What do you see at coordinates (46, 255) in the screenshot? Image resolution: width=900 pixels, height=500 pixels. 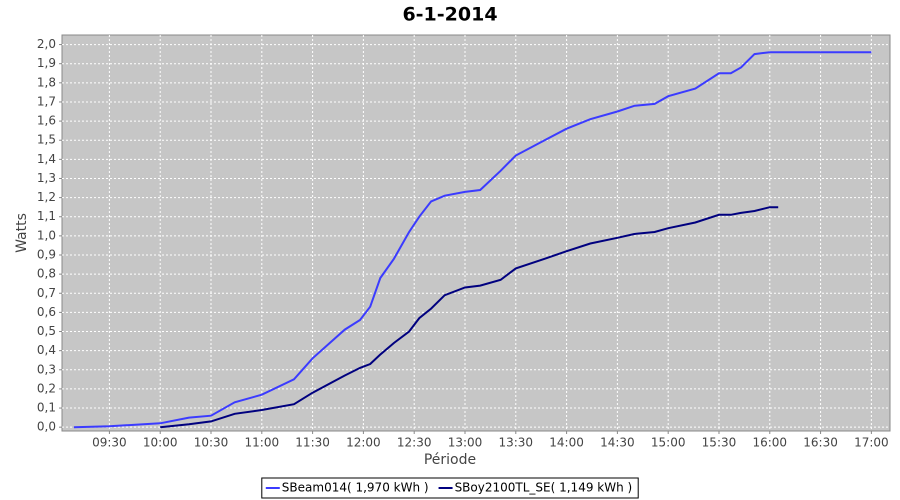 I see `y-tick-label: 0,9` at bounding box center [46, 255].